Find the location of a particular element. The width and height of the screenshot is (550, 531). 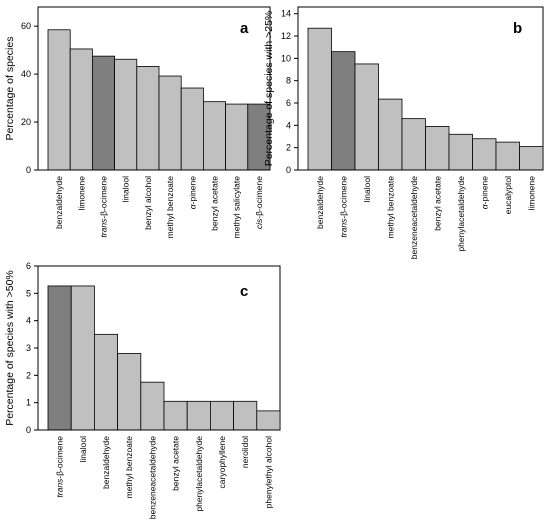

category-label: benzyl alcohol is located at coordinates (148, 203).